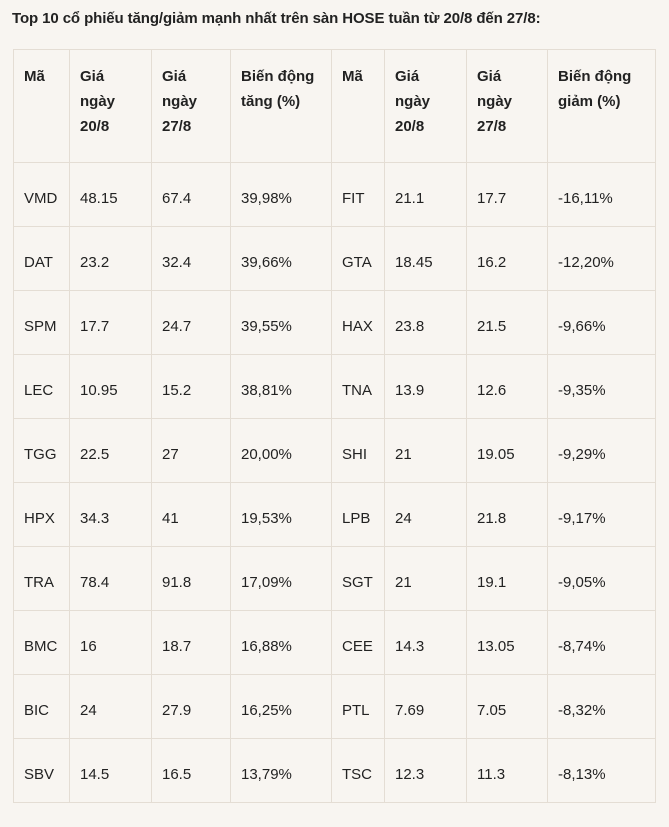 This screenshot has width=669, height=827. What do you see at coordinates (41, 194) in the screenshot?
I see `cell-code-up: VMD` at bounding box center [41, 194].